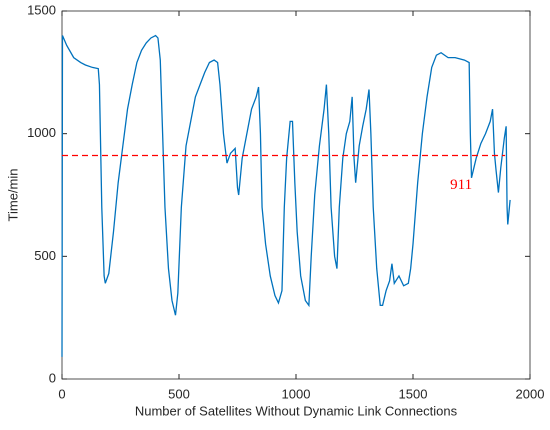  I want to click on y-tick-label: 500, so click(45, 255).